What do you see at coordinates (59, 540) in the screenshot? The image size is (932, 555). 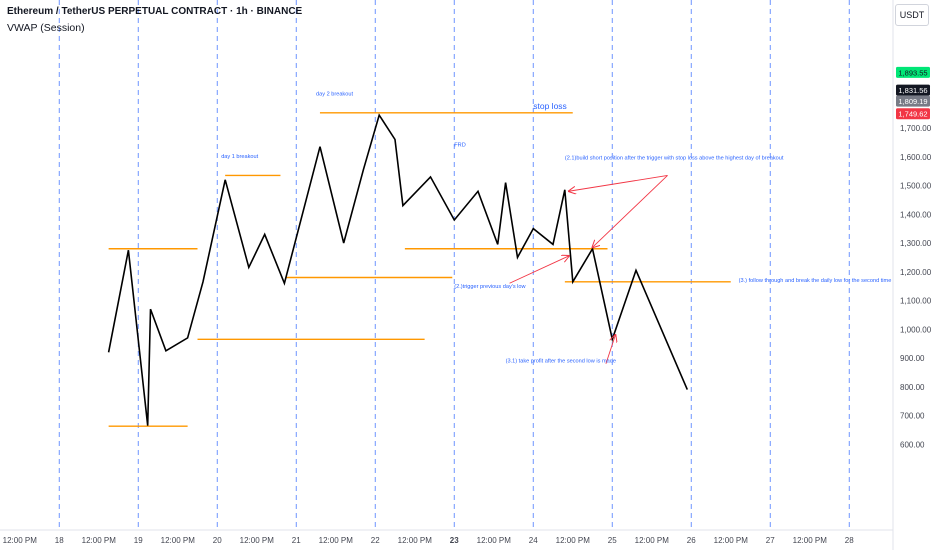 I see `x-tick-label: 18` at bounding box center [59, 540].